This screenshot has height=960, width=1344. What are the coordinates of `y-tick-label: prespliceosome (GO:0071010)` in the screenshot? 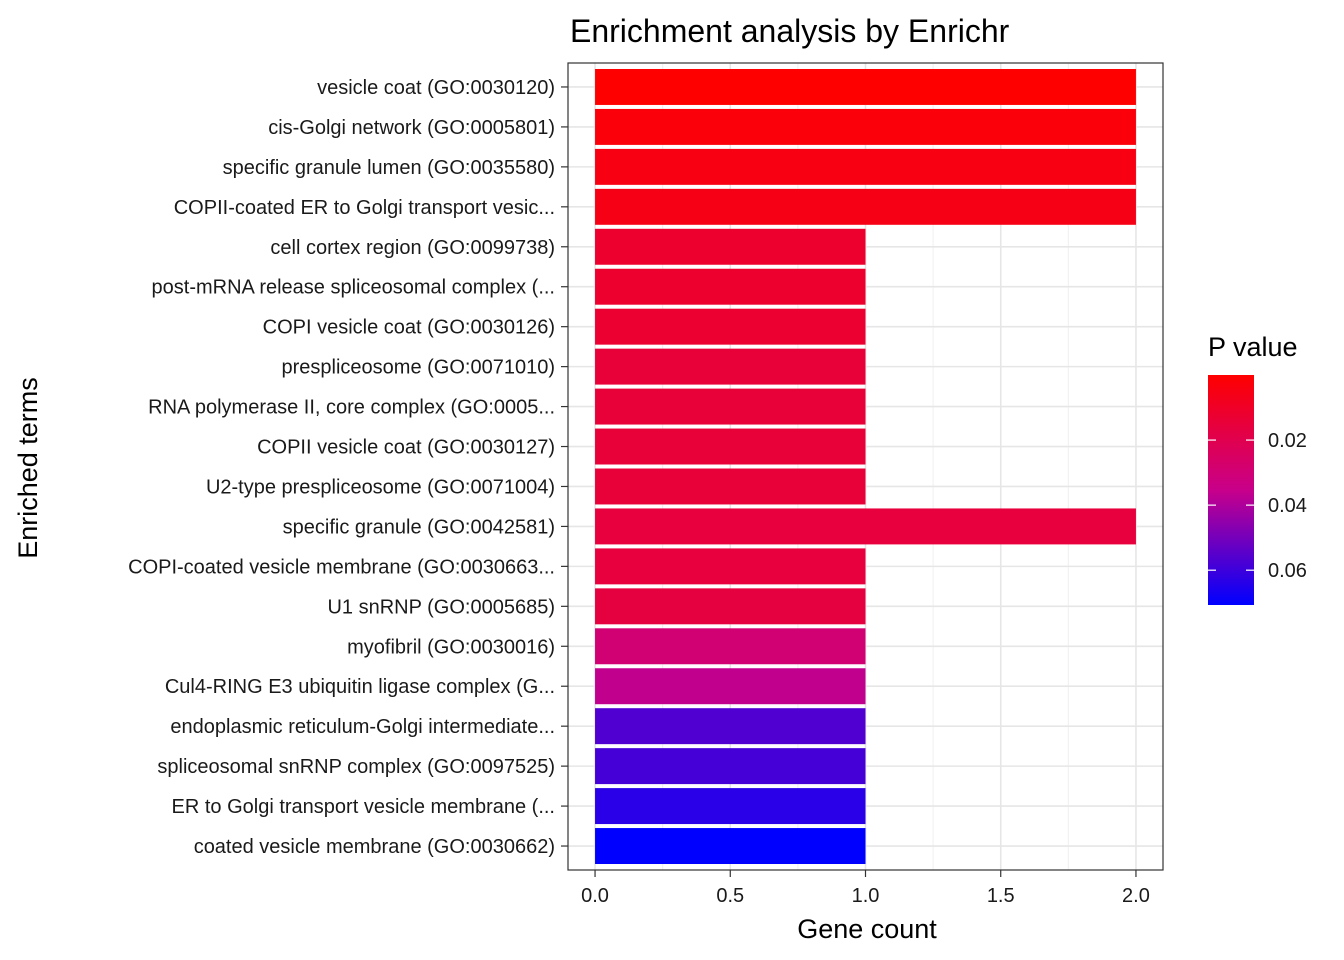 It's located at (418, 368).